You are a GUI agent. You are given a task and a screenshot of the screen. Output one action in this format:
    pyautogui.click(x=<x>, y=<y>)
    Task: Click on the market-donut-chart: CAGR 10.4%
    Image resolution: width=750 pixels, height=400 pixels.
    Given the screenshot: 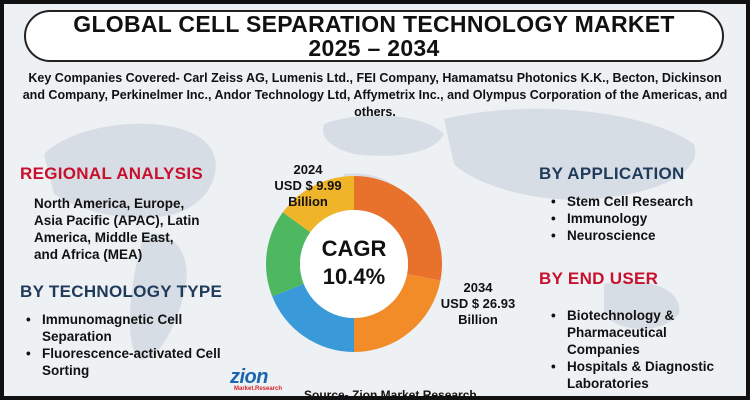 What is the action you would take?
    pyautogui.click(x=354, y=264)
    